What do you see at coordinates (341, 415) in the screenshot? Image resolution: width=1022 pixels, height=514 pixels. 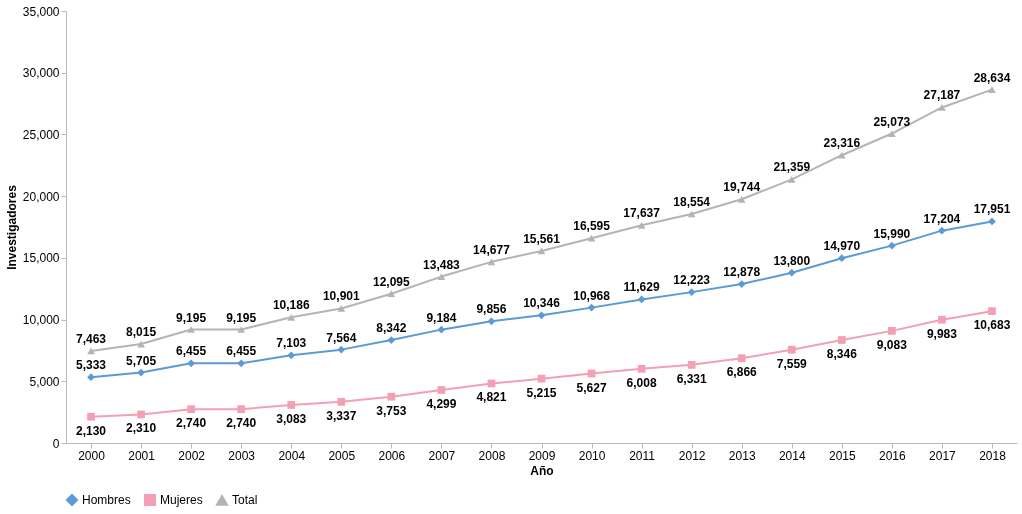 I see `data-label: 3,337` at bounding box center [341, 415].